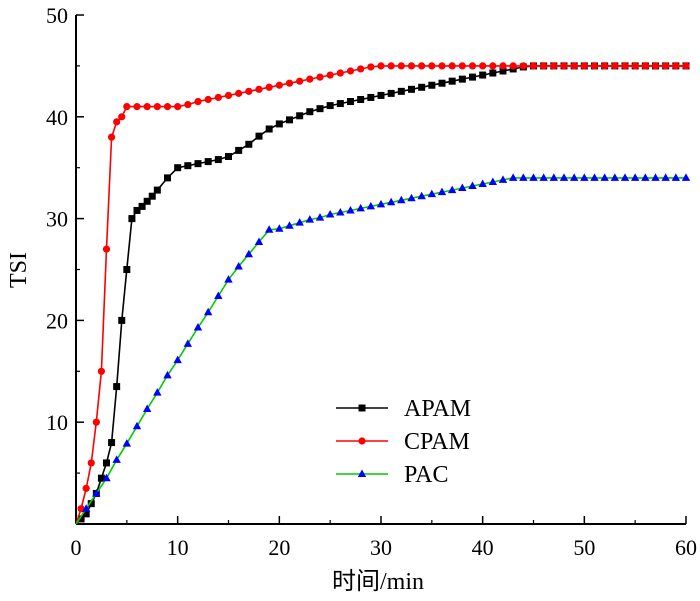  I want to click on legend-marker-pac, so click(362, 473).